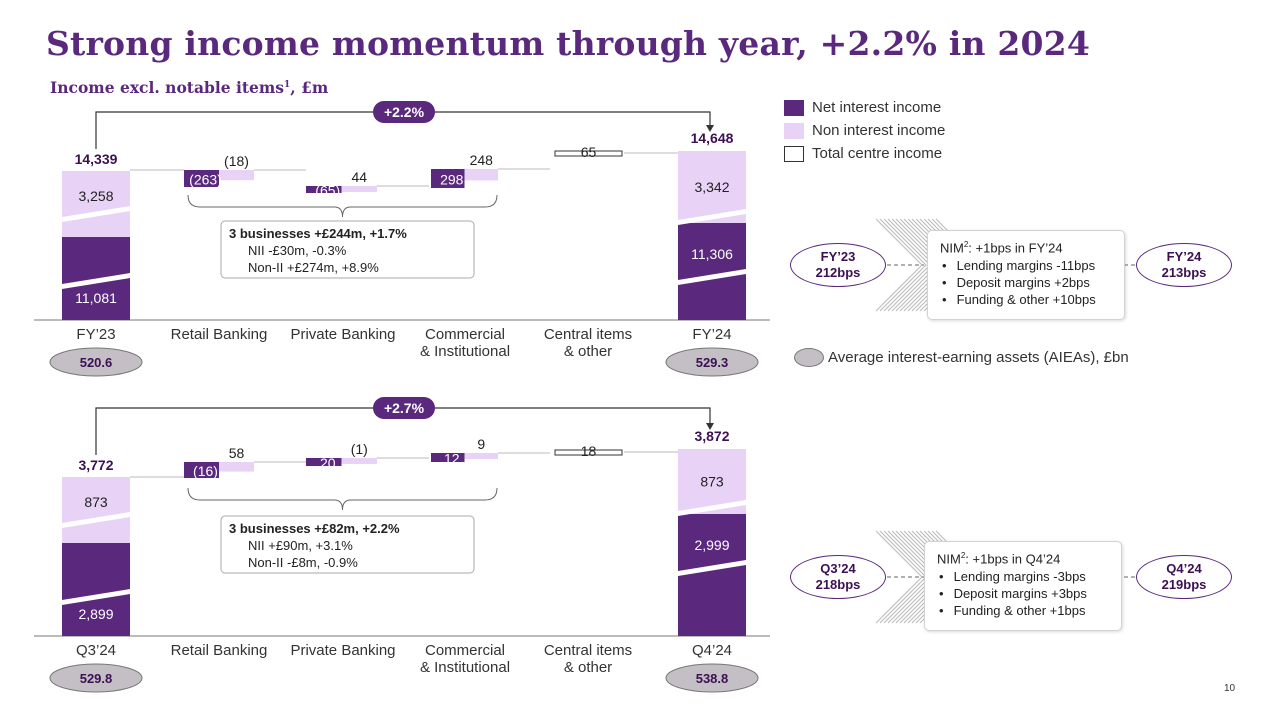  I want to click on page-number: 10, so click(1230, 688).